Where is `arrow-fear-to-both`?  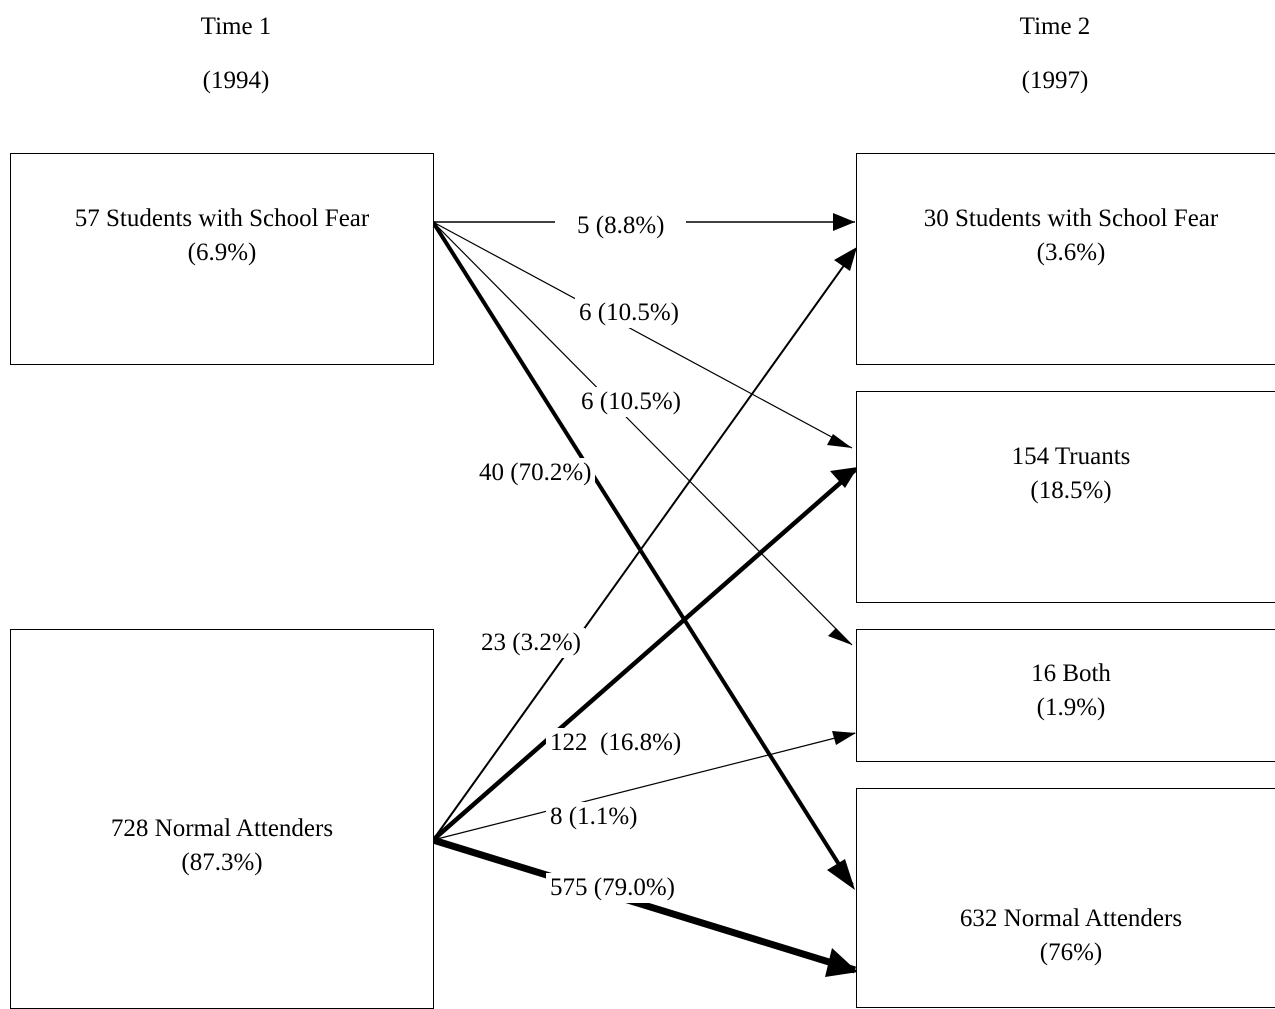 arrow-fear-to-both is located at coordinates (642, 433).